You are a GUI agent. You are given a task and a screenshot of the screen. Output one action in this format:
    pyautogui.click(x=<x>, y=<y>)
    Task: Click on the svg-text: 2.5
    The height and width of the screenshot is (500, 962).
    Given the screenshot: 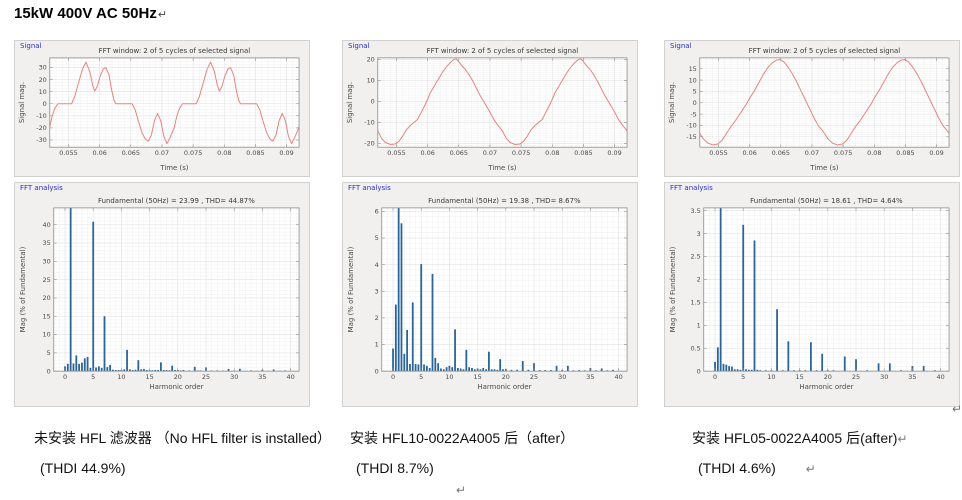 What is the action you would take?
    pyautogui.click(x=696, y=257)
    